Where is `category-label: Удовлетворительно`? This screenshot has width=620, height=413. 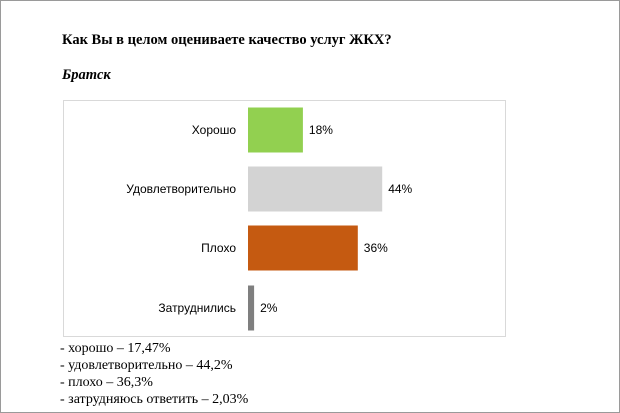 category-label: Удовлетворительно is located at coordinates (181, 189).